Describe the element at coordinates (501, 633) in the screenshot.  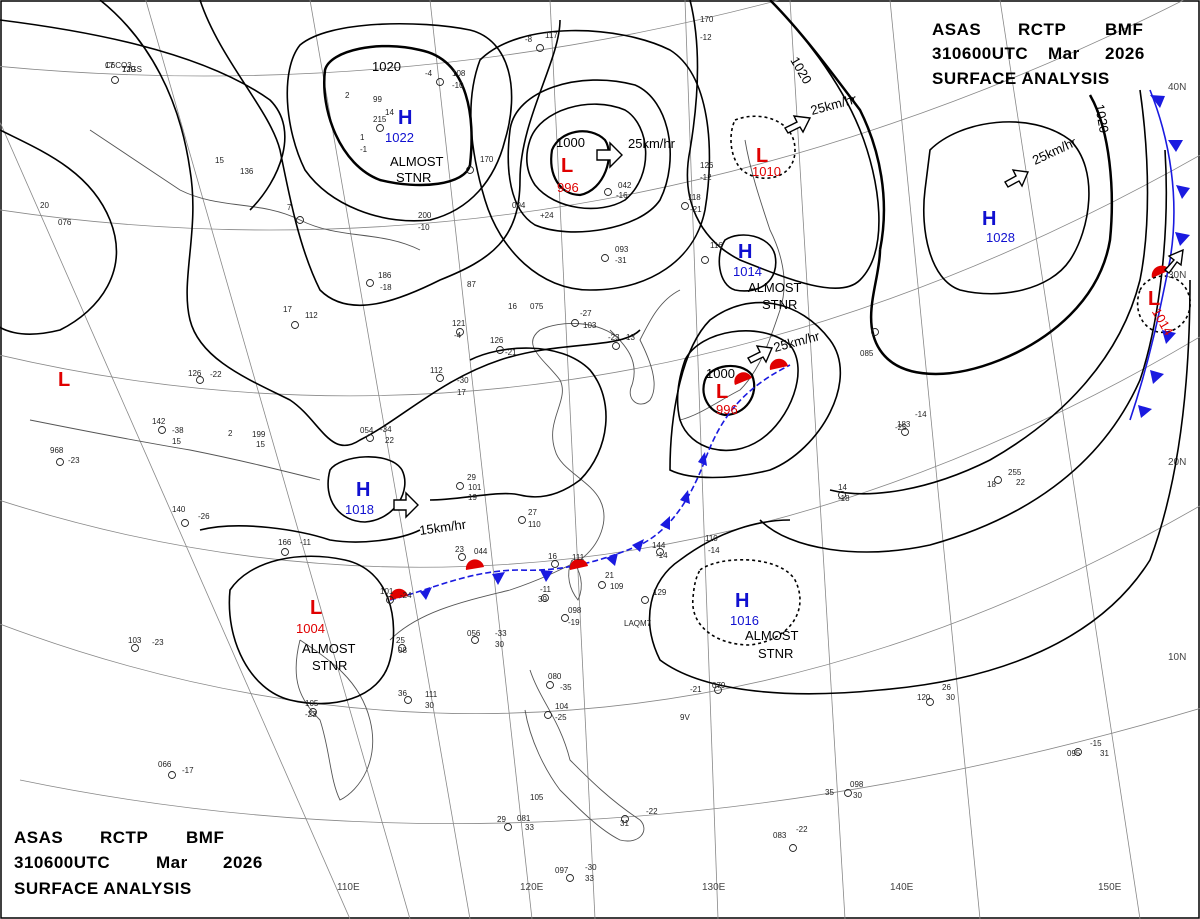
I see `station-obs-value: -33` at that location.